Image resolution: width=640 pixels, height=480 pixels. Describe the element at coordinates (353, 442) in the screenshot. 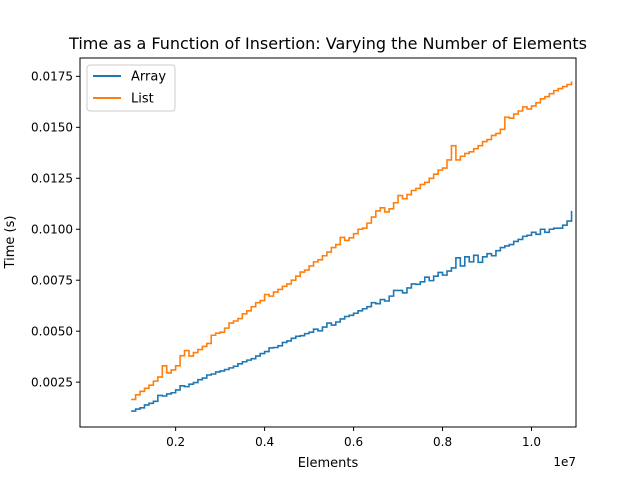

I see `x-tick-label: 0.6` at that location.